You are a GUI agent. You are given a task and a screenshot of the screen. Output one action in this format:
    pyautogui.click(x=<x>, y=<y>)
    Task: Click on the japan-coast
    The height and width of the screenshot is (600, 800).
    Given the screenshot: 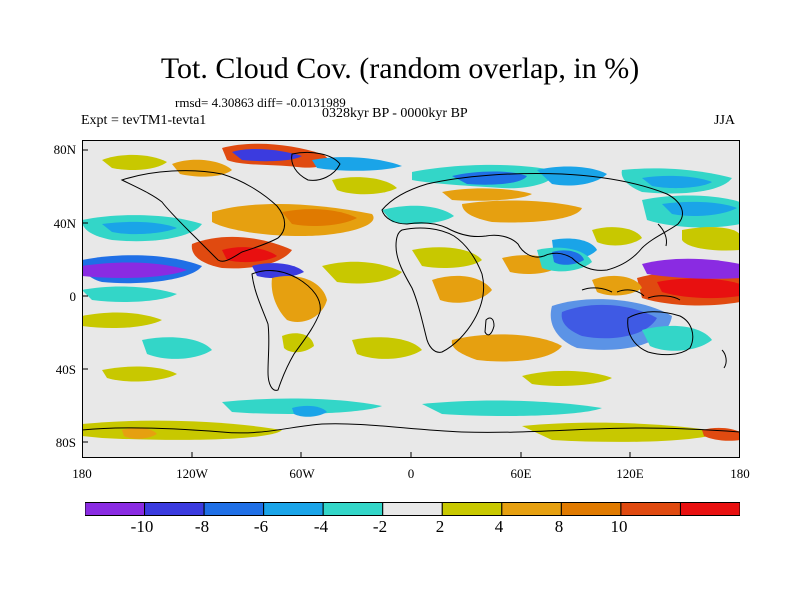 What is the action you would take?
    pyautogui.click(x=662, y=235)
    